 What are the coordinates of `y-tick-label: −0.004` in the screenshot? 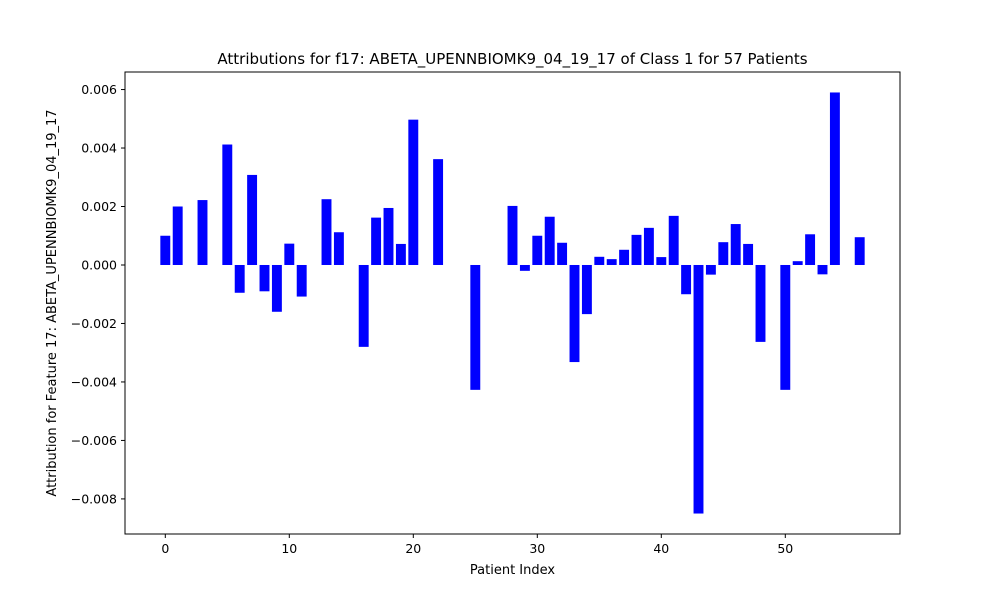 It's located at (94, 381).